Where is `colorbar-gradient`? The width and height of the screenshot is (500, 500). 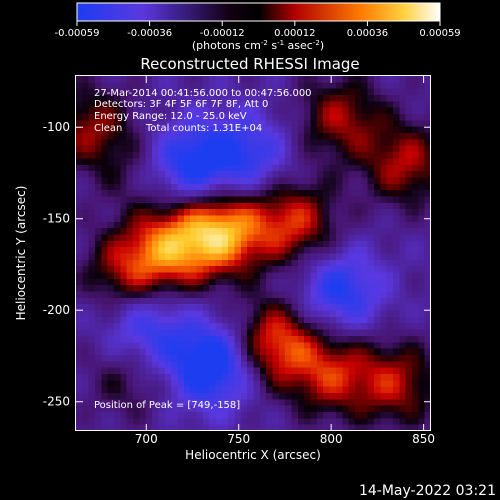
colorbar-gradient is located at coordinates (258, 12).